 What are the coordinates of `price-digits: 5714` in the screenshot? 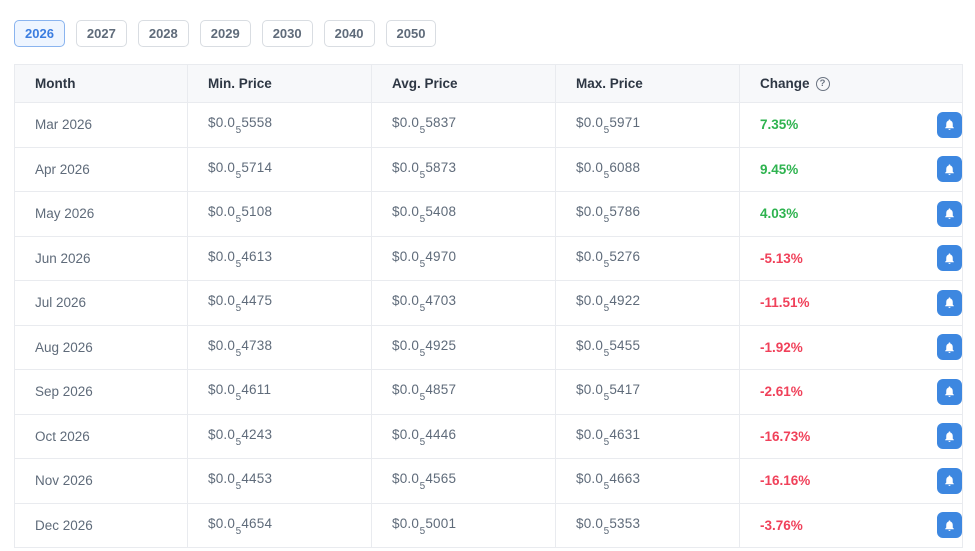 It's located at (257, 167).